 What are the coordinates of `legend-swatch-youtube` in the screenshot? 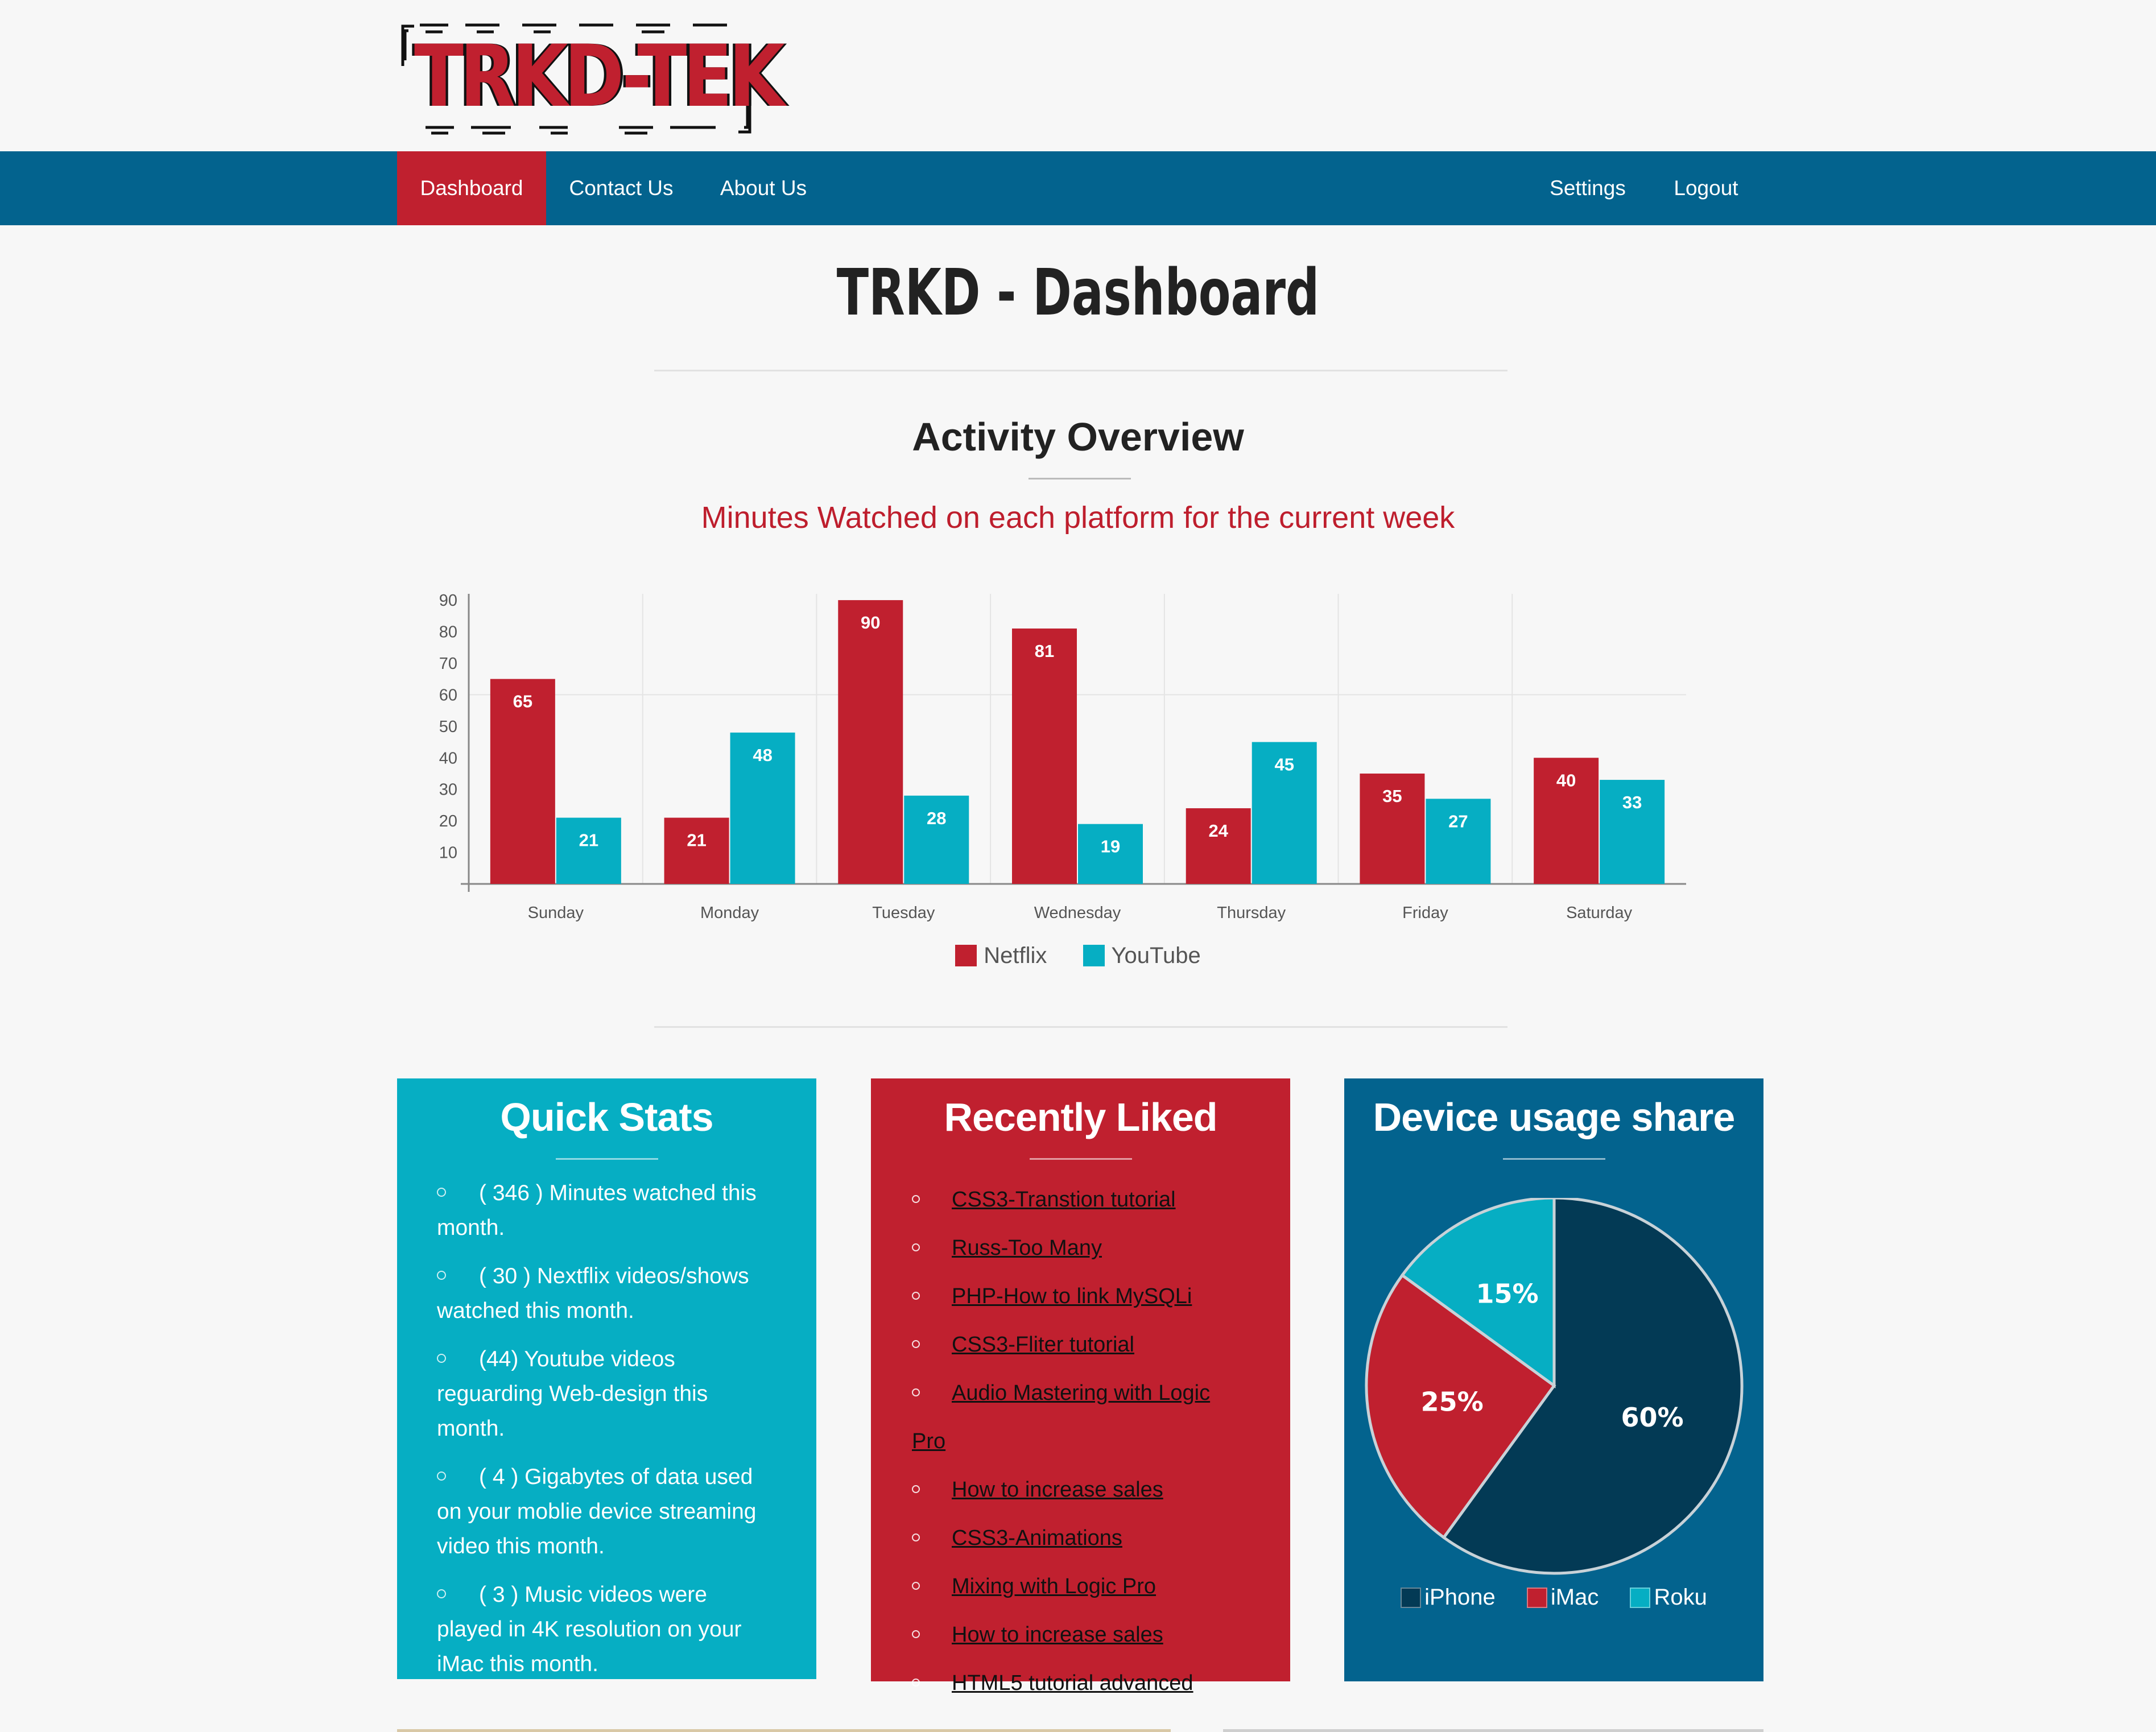 It's located at (1094, 955).